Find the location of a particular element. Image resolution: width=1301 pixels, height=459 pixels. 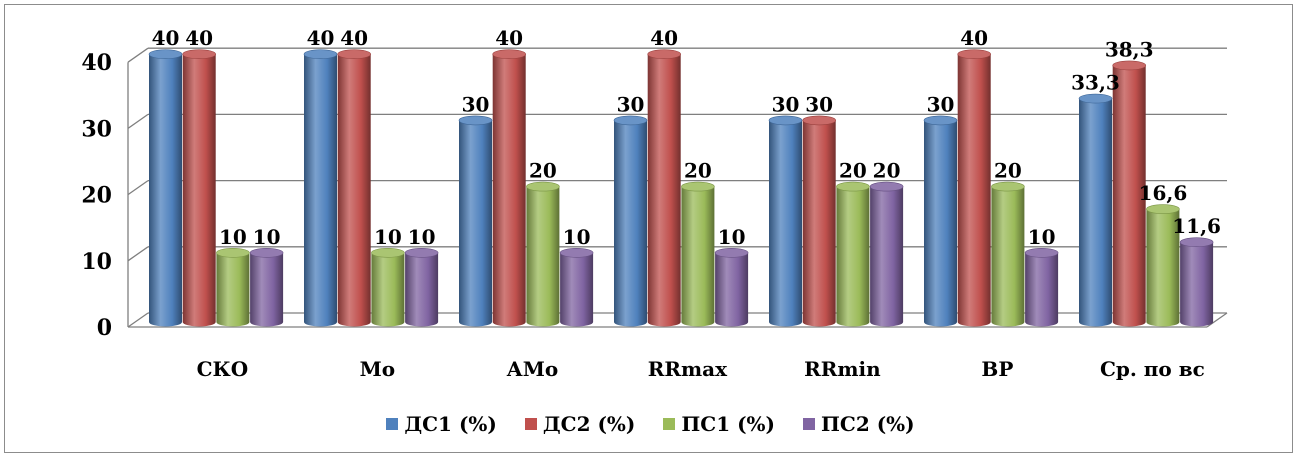

floor-right-edge is located at coordinates (1217, 320).